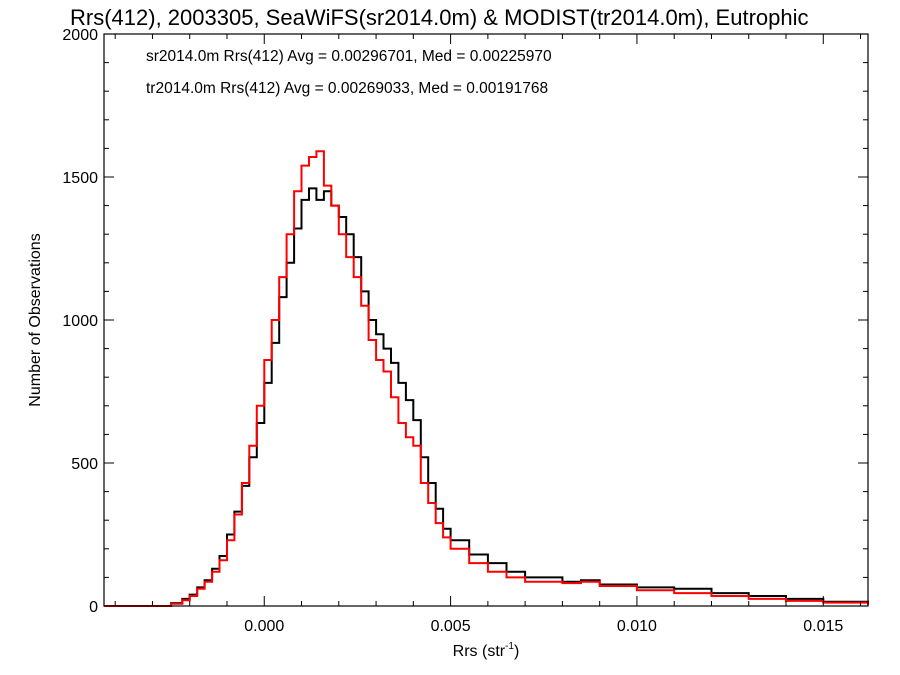 This screenshot has height=675, width=900. What do you see at coordinates (509, 646) in the screenshot?
I see `x-axis-label-superscript: -1` at bounding box center [509, 646].